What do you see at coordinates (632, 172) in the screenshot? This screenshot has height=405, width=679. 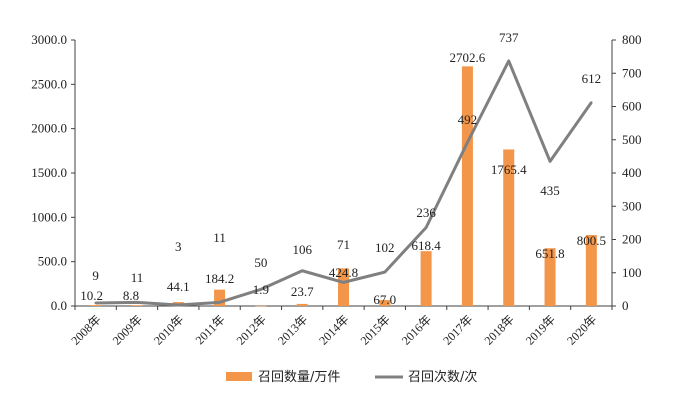 I see `right-tick-label: 400` at bounding box center [632, 172].